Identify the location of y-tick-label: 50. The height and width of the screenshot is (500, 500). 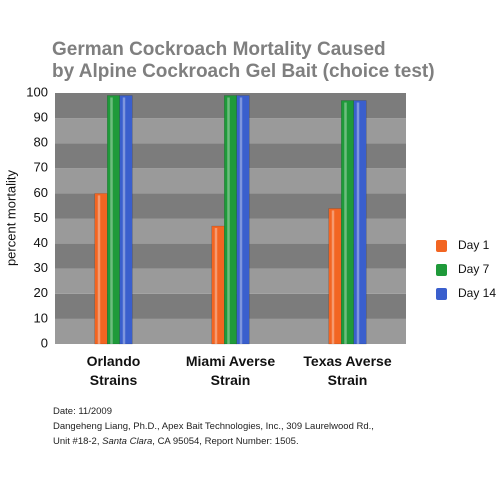
(41, 217).